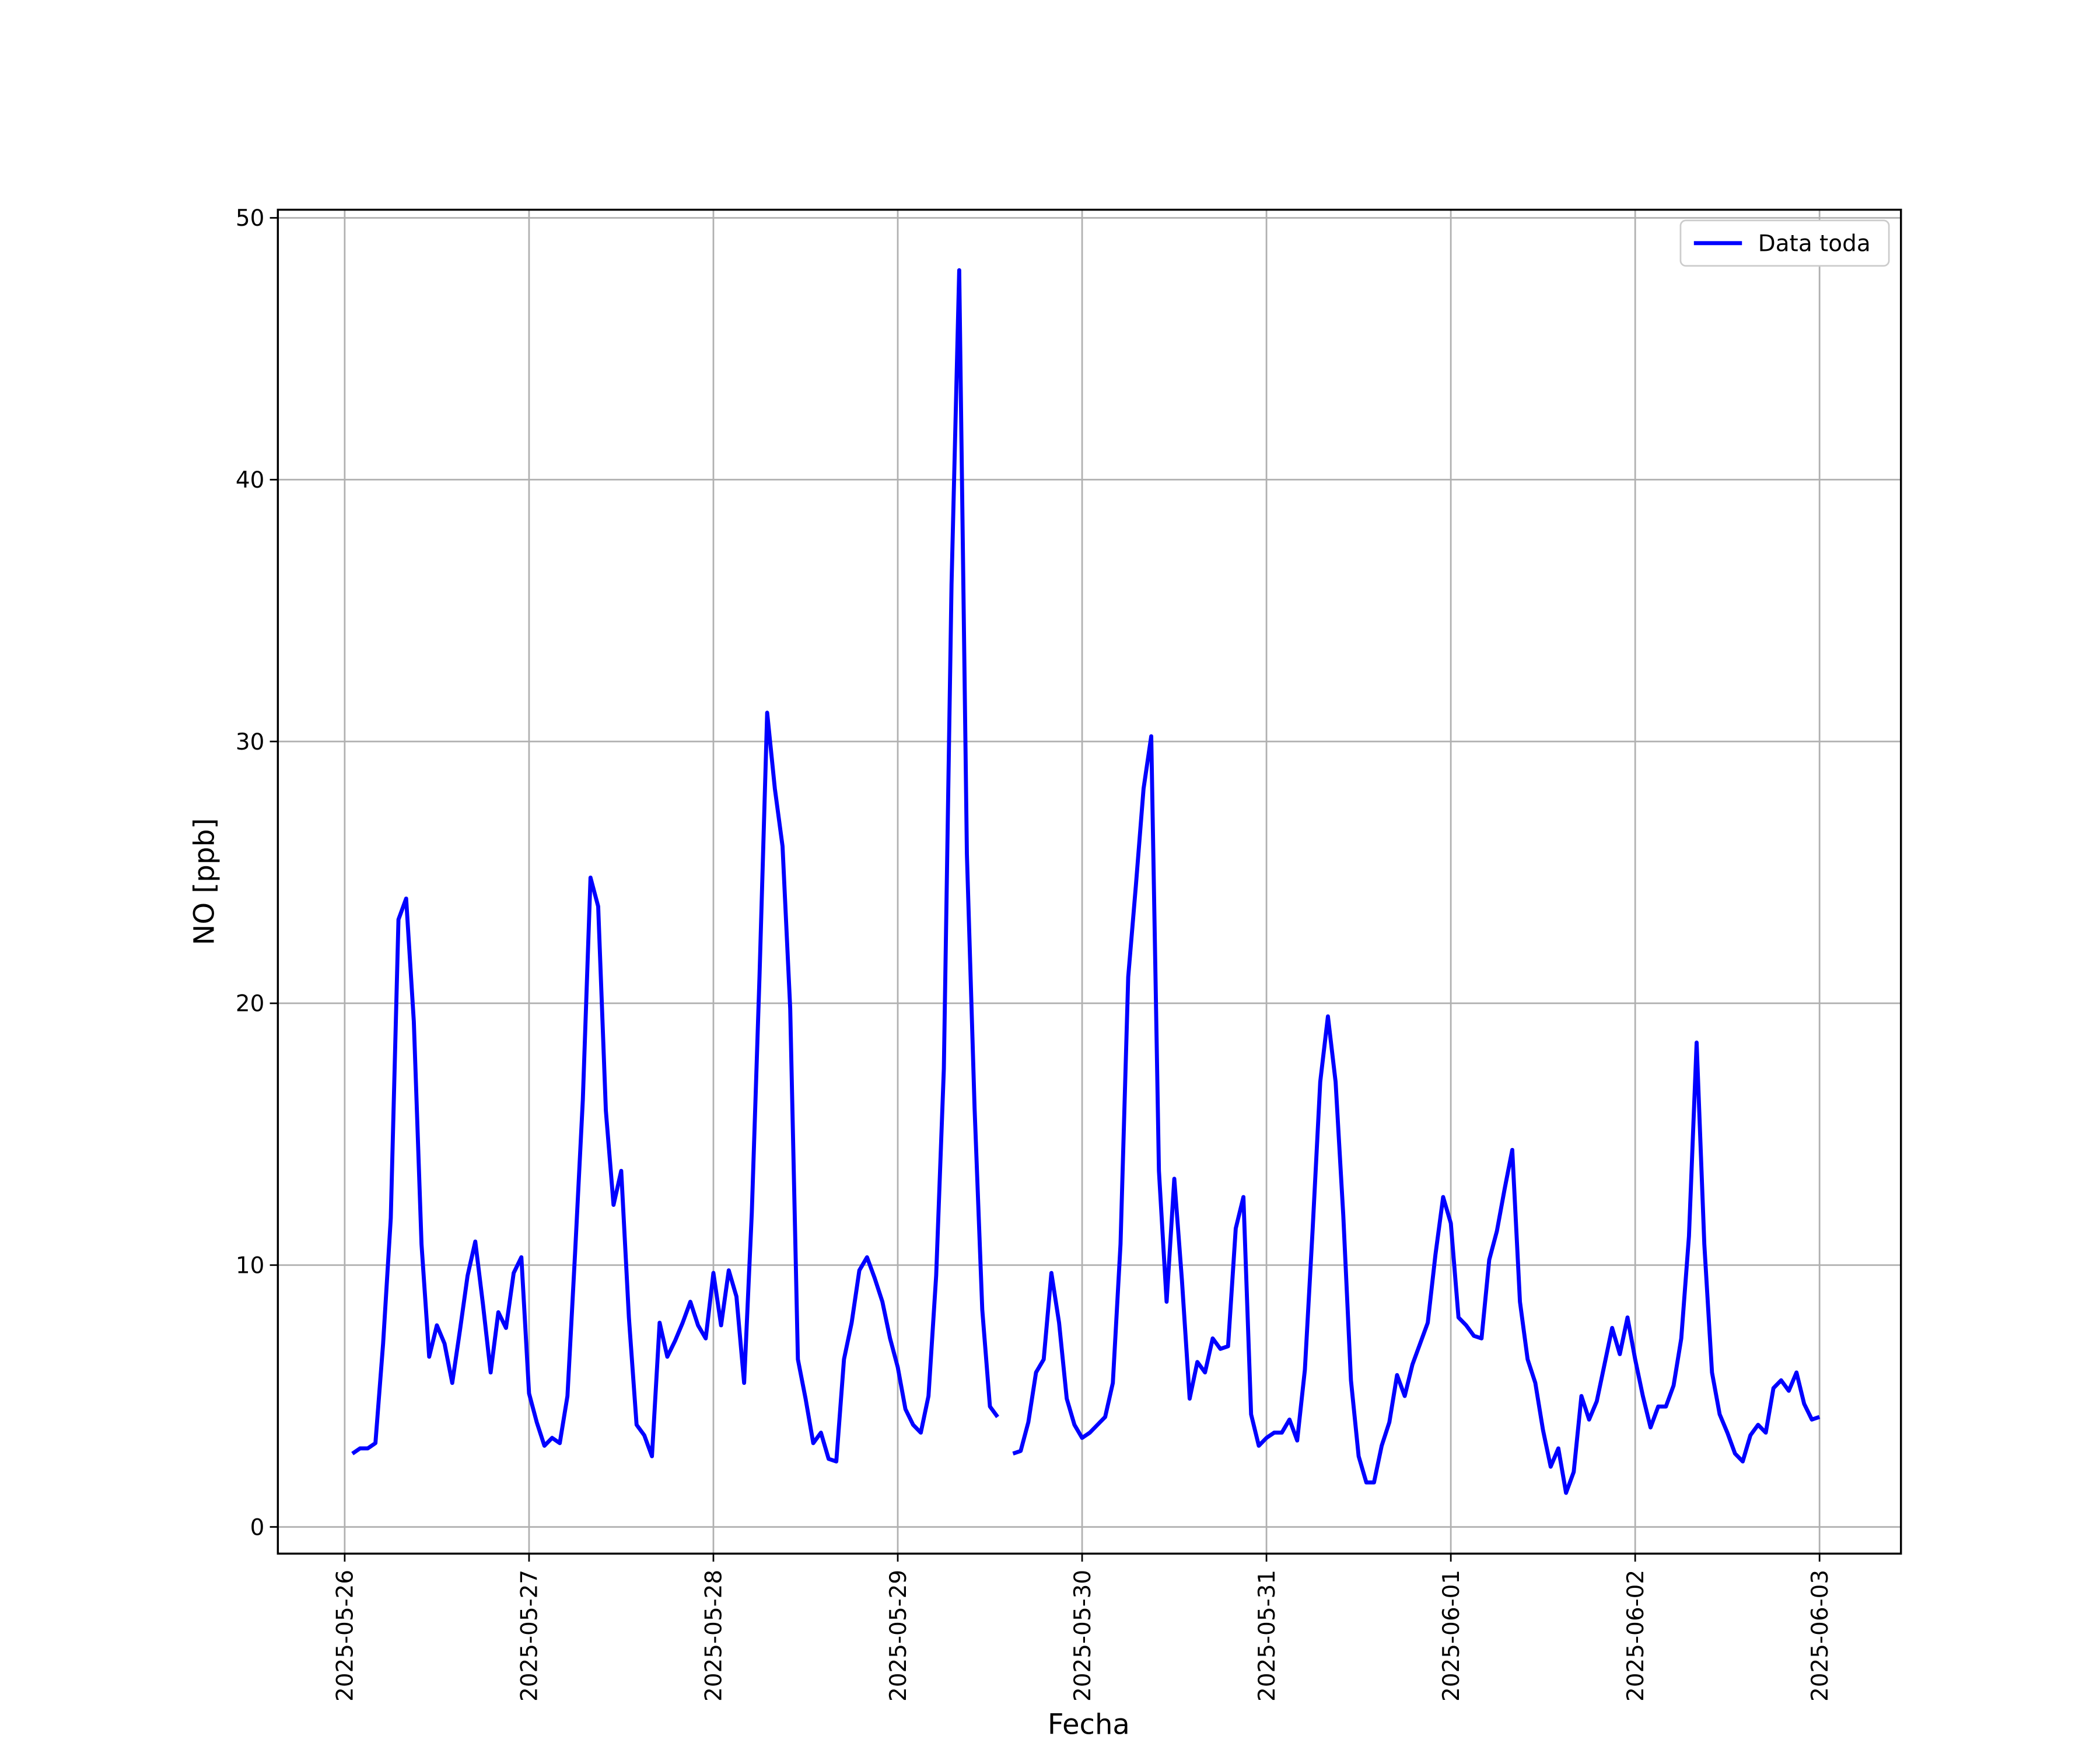 Image resolution: width=2100 pixels, height=1750 pixels. Describe the element at coordinates (1089, 1725) in the screenshot. I see `x-axis-label: Fecha` at that location.